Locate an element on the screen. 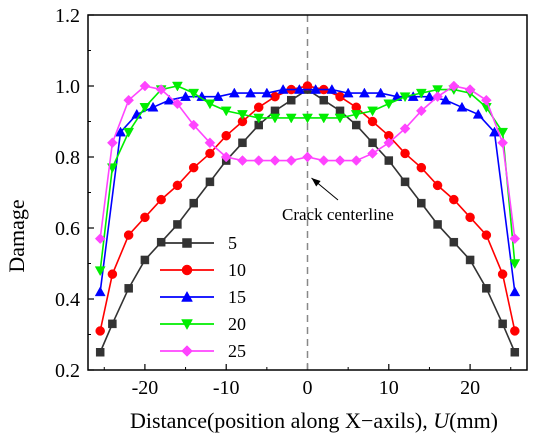  x-tick-label: 0 is located at coordinates (308, 388).